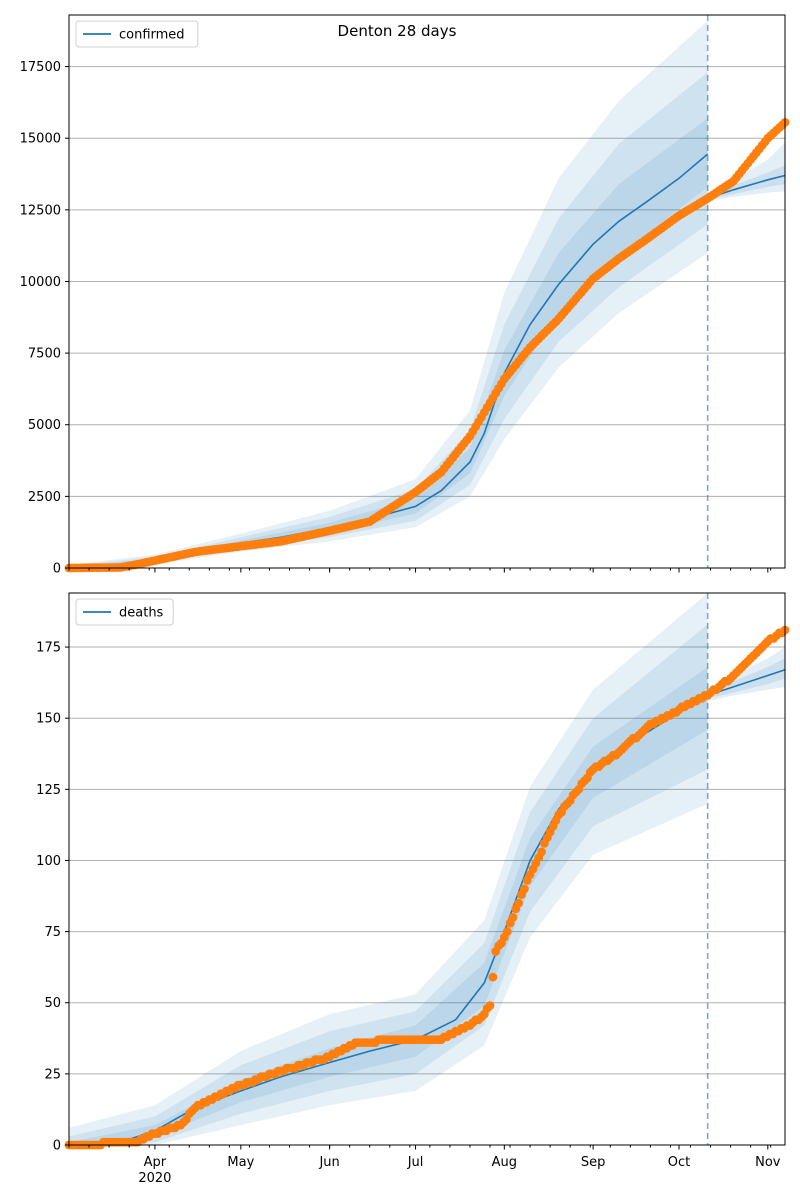 This screenshot has width=800, height=1200. I want to click on x-tick-label: Jun, so click(328, 1162).